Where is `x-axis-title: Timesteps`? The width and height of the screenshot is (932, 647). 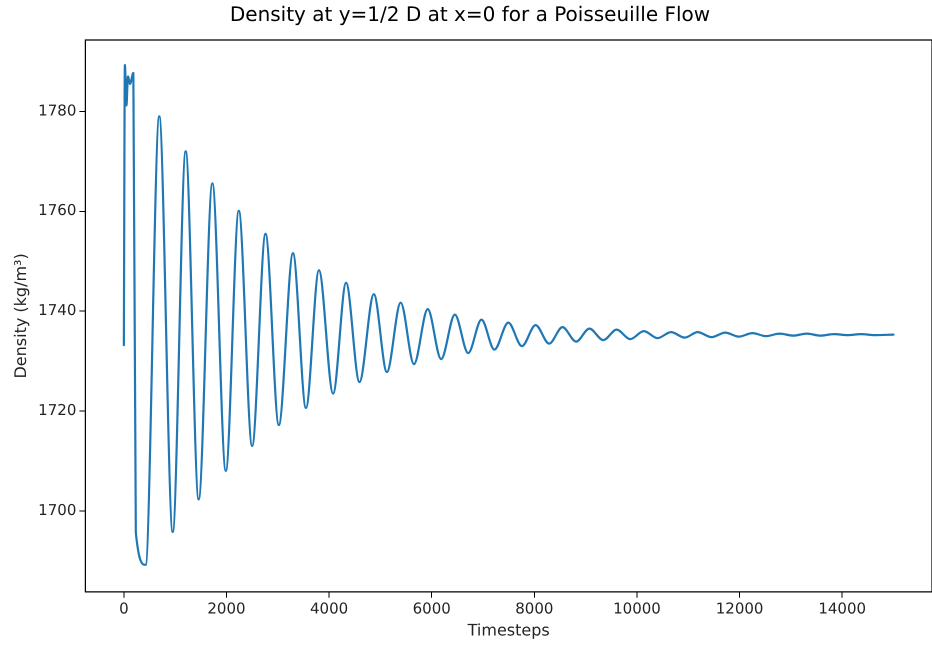 x-axis-title: Timesteps is located at coordinates (508, 630).